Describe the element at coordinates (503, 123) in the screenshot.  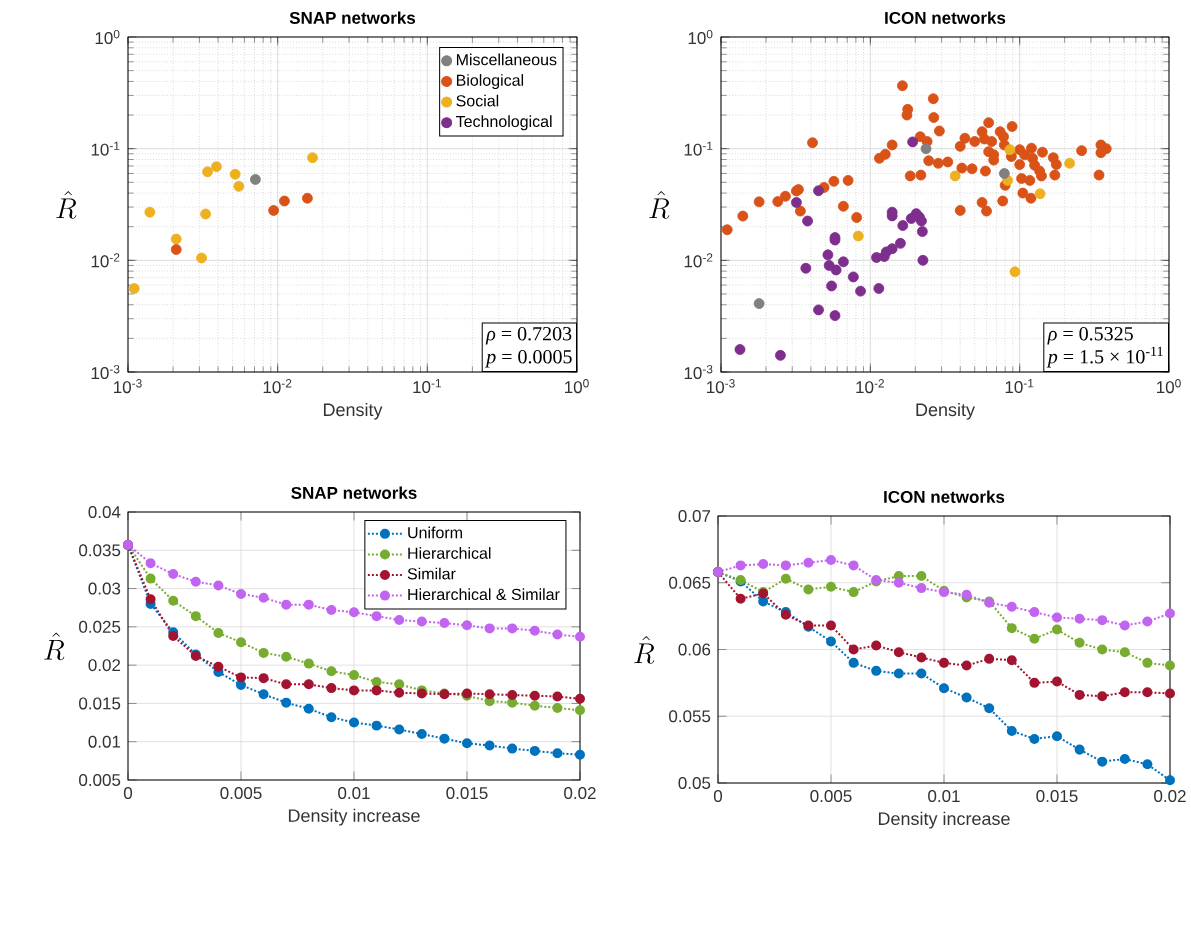
I see `legend-label: Technological` at that location.